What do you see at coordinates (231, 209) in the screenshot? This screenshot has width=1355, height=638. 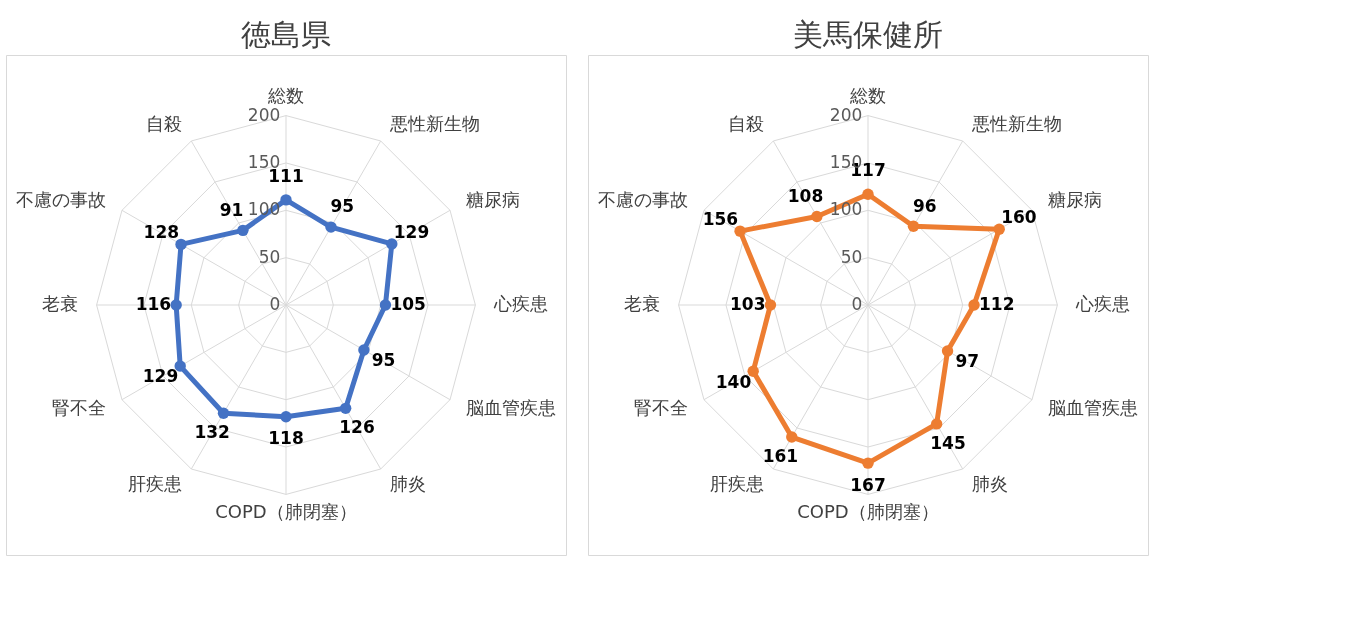 I see `data-label: 91` at bounding box center [231, 209].